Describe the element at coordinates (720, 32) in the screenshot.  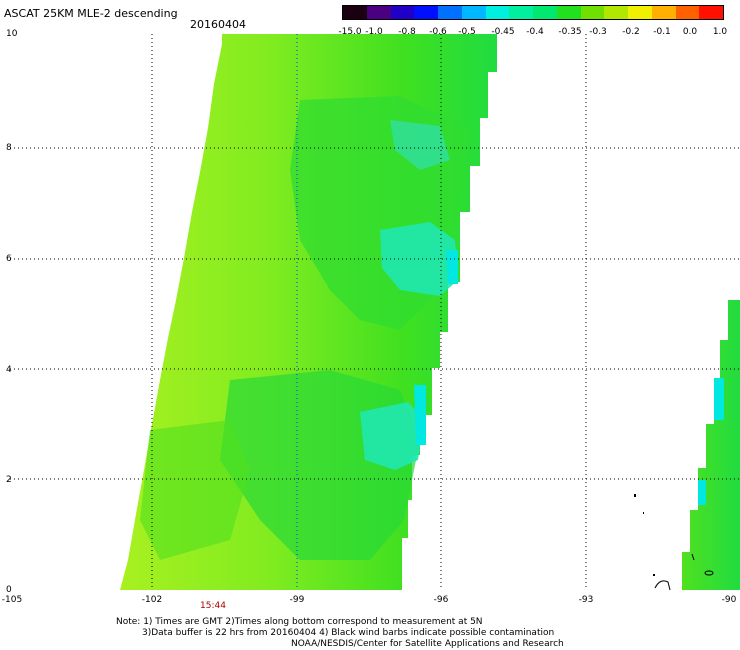
I see `color-scale-label: 1.0` at that location.